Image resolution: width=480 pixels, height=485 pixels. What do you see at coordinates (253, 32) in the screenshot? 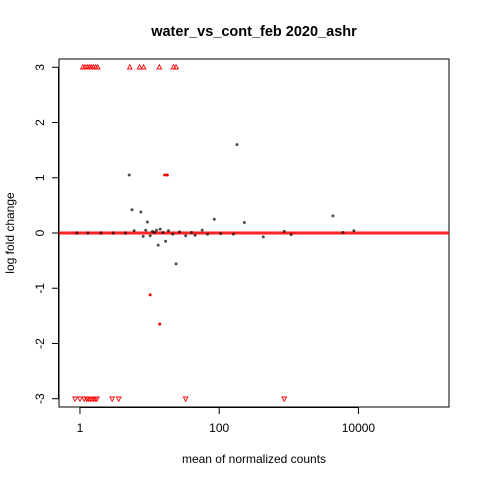
I see `chart-title: water_vs_cont_feb 2020_ashr` at bounding box center [253, 32].